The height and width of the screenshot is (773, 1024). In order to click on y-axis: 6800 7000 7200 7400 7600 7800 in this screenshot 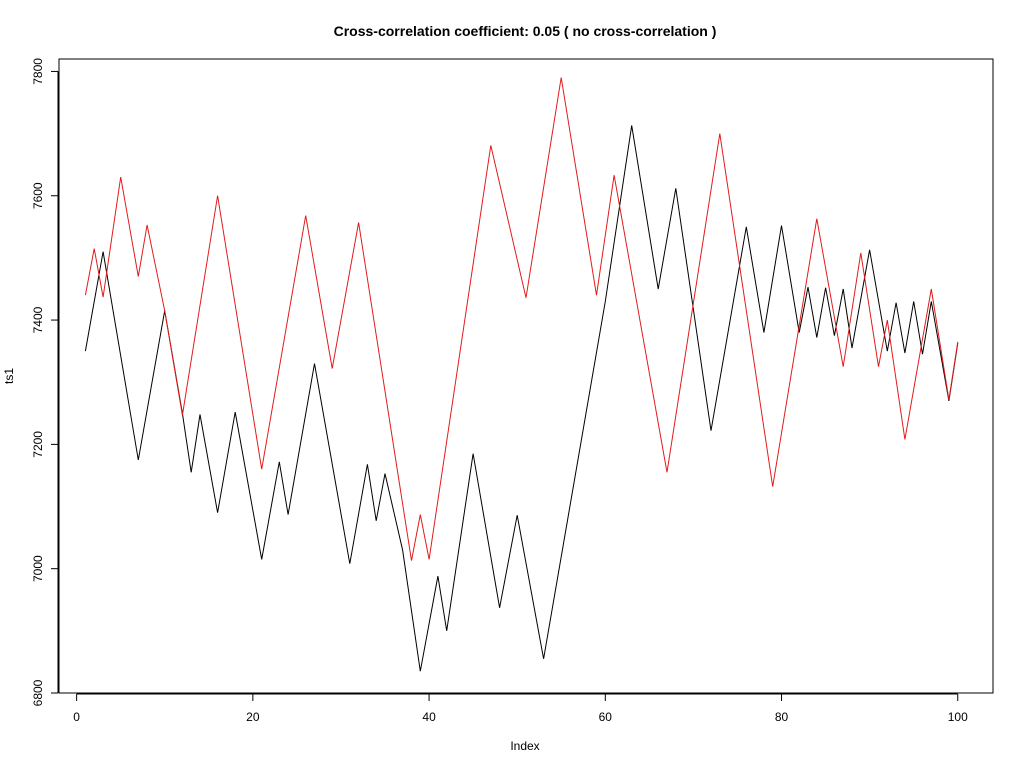, I will do `click(44, 382)`.